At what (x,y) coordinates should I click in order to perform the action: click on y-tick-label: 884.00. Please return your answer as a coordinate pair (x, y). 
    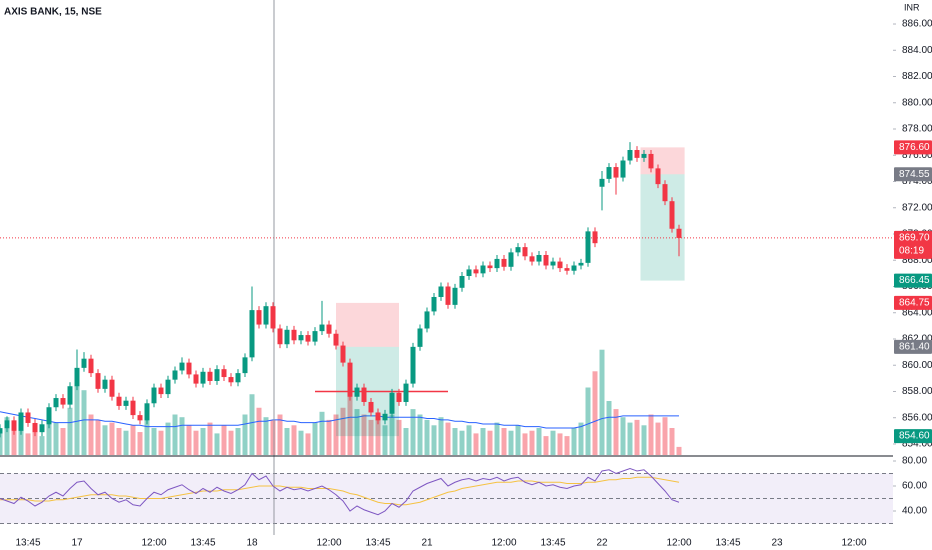
    Looking at the image, I should click on (917, 50).